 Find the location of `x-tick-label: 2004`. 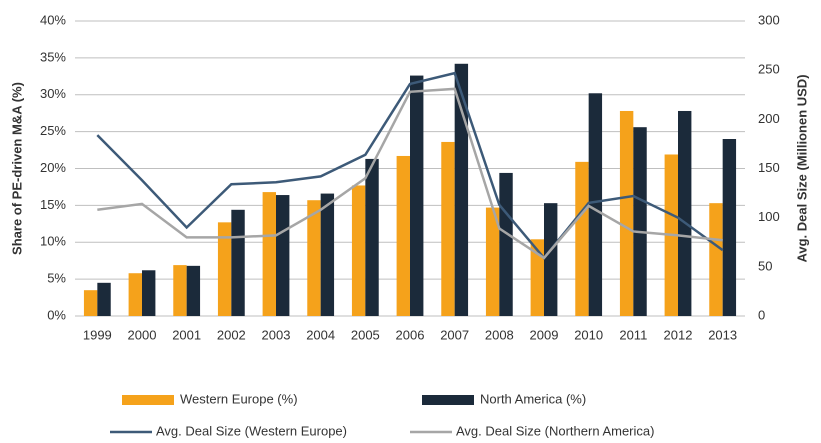

x-tick-label: 2004 is located at coordinates (320, 334).